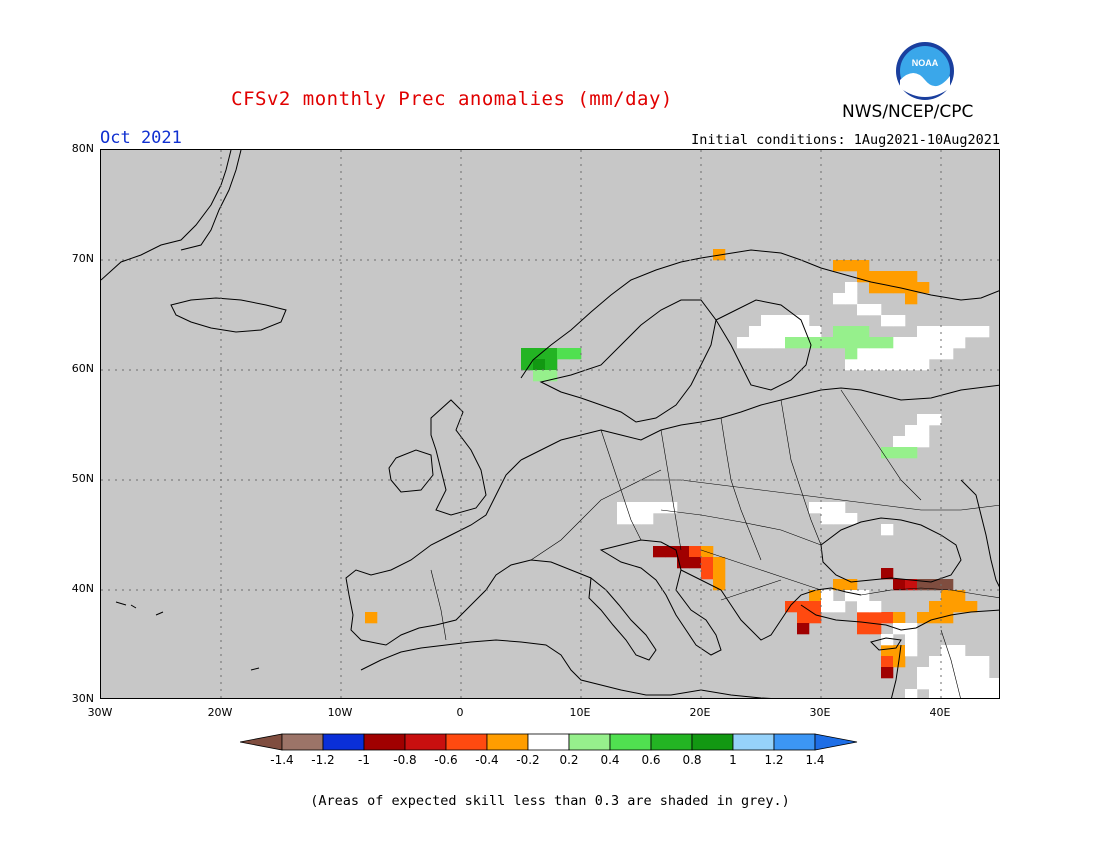 The image size is (1100, 850). I want to click on colorbar-label: -1.4, so click(282, 760).